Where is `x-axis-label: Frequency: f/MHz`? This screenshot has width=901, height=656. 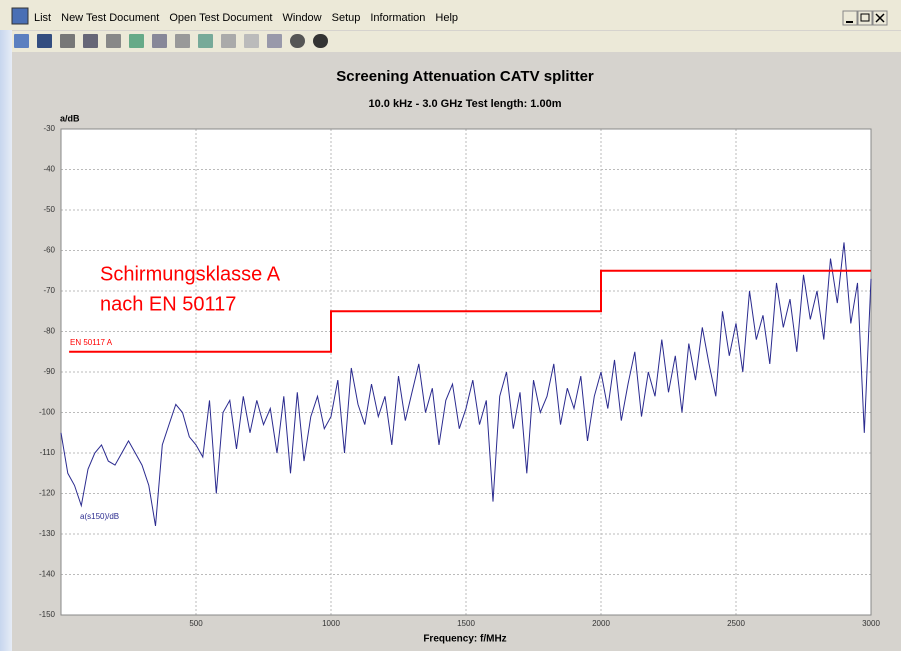
x-axis-label: Frequency: f/MHz is located at coordinates (464, 639).